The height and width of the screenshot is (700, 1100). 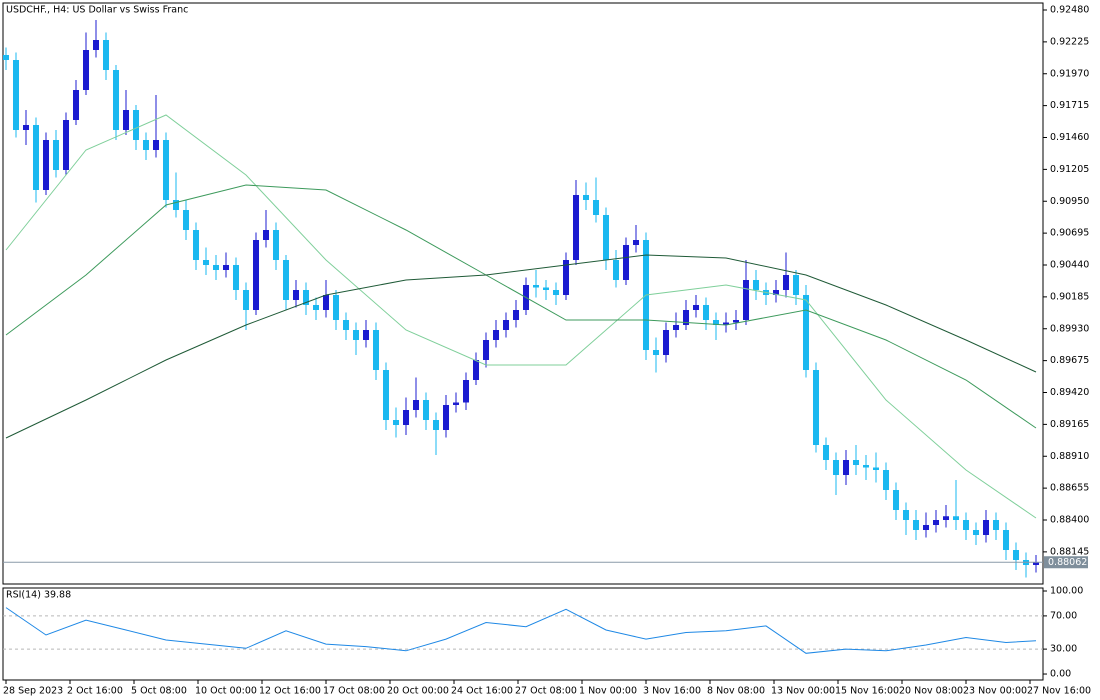 What do you see at coordinates (995, 691) in the screenshot?
I see `x-tick-label: 23 Nov 00:00` at bounding box center [995, 691].